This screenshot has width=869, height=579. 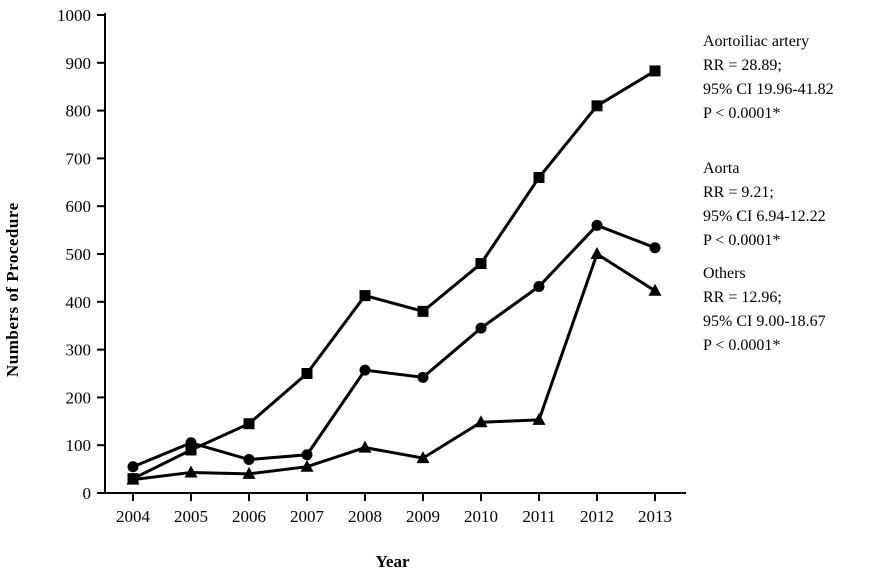 What do you see at coordinates (87, 493) in the screenshot?
I see `y-tick-label: 0` at bounding box center [87, 493].